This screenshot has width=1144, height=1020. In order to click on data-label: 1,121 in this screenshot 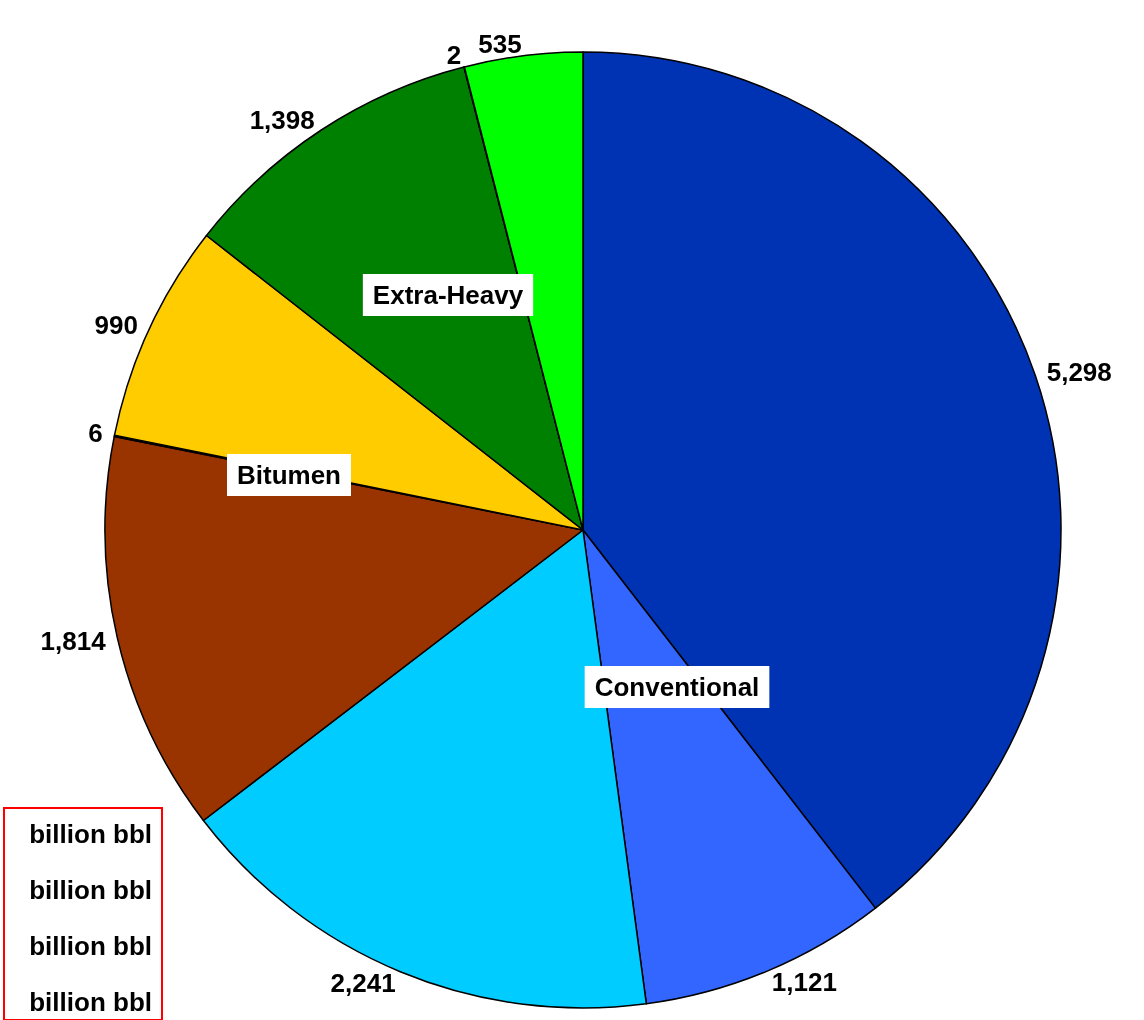, I will do `click(804, 982)`.